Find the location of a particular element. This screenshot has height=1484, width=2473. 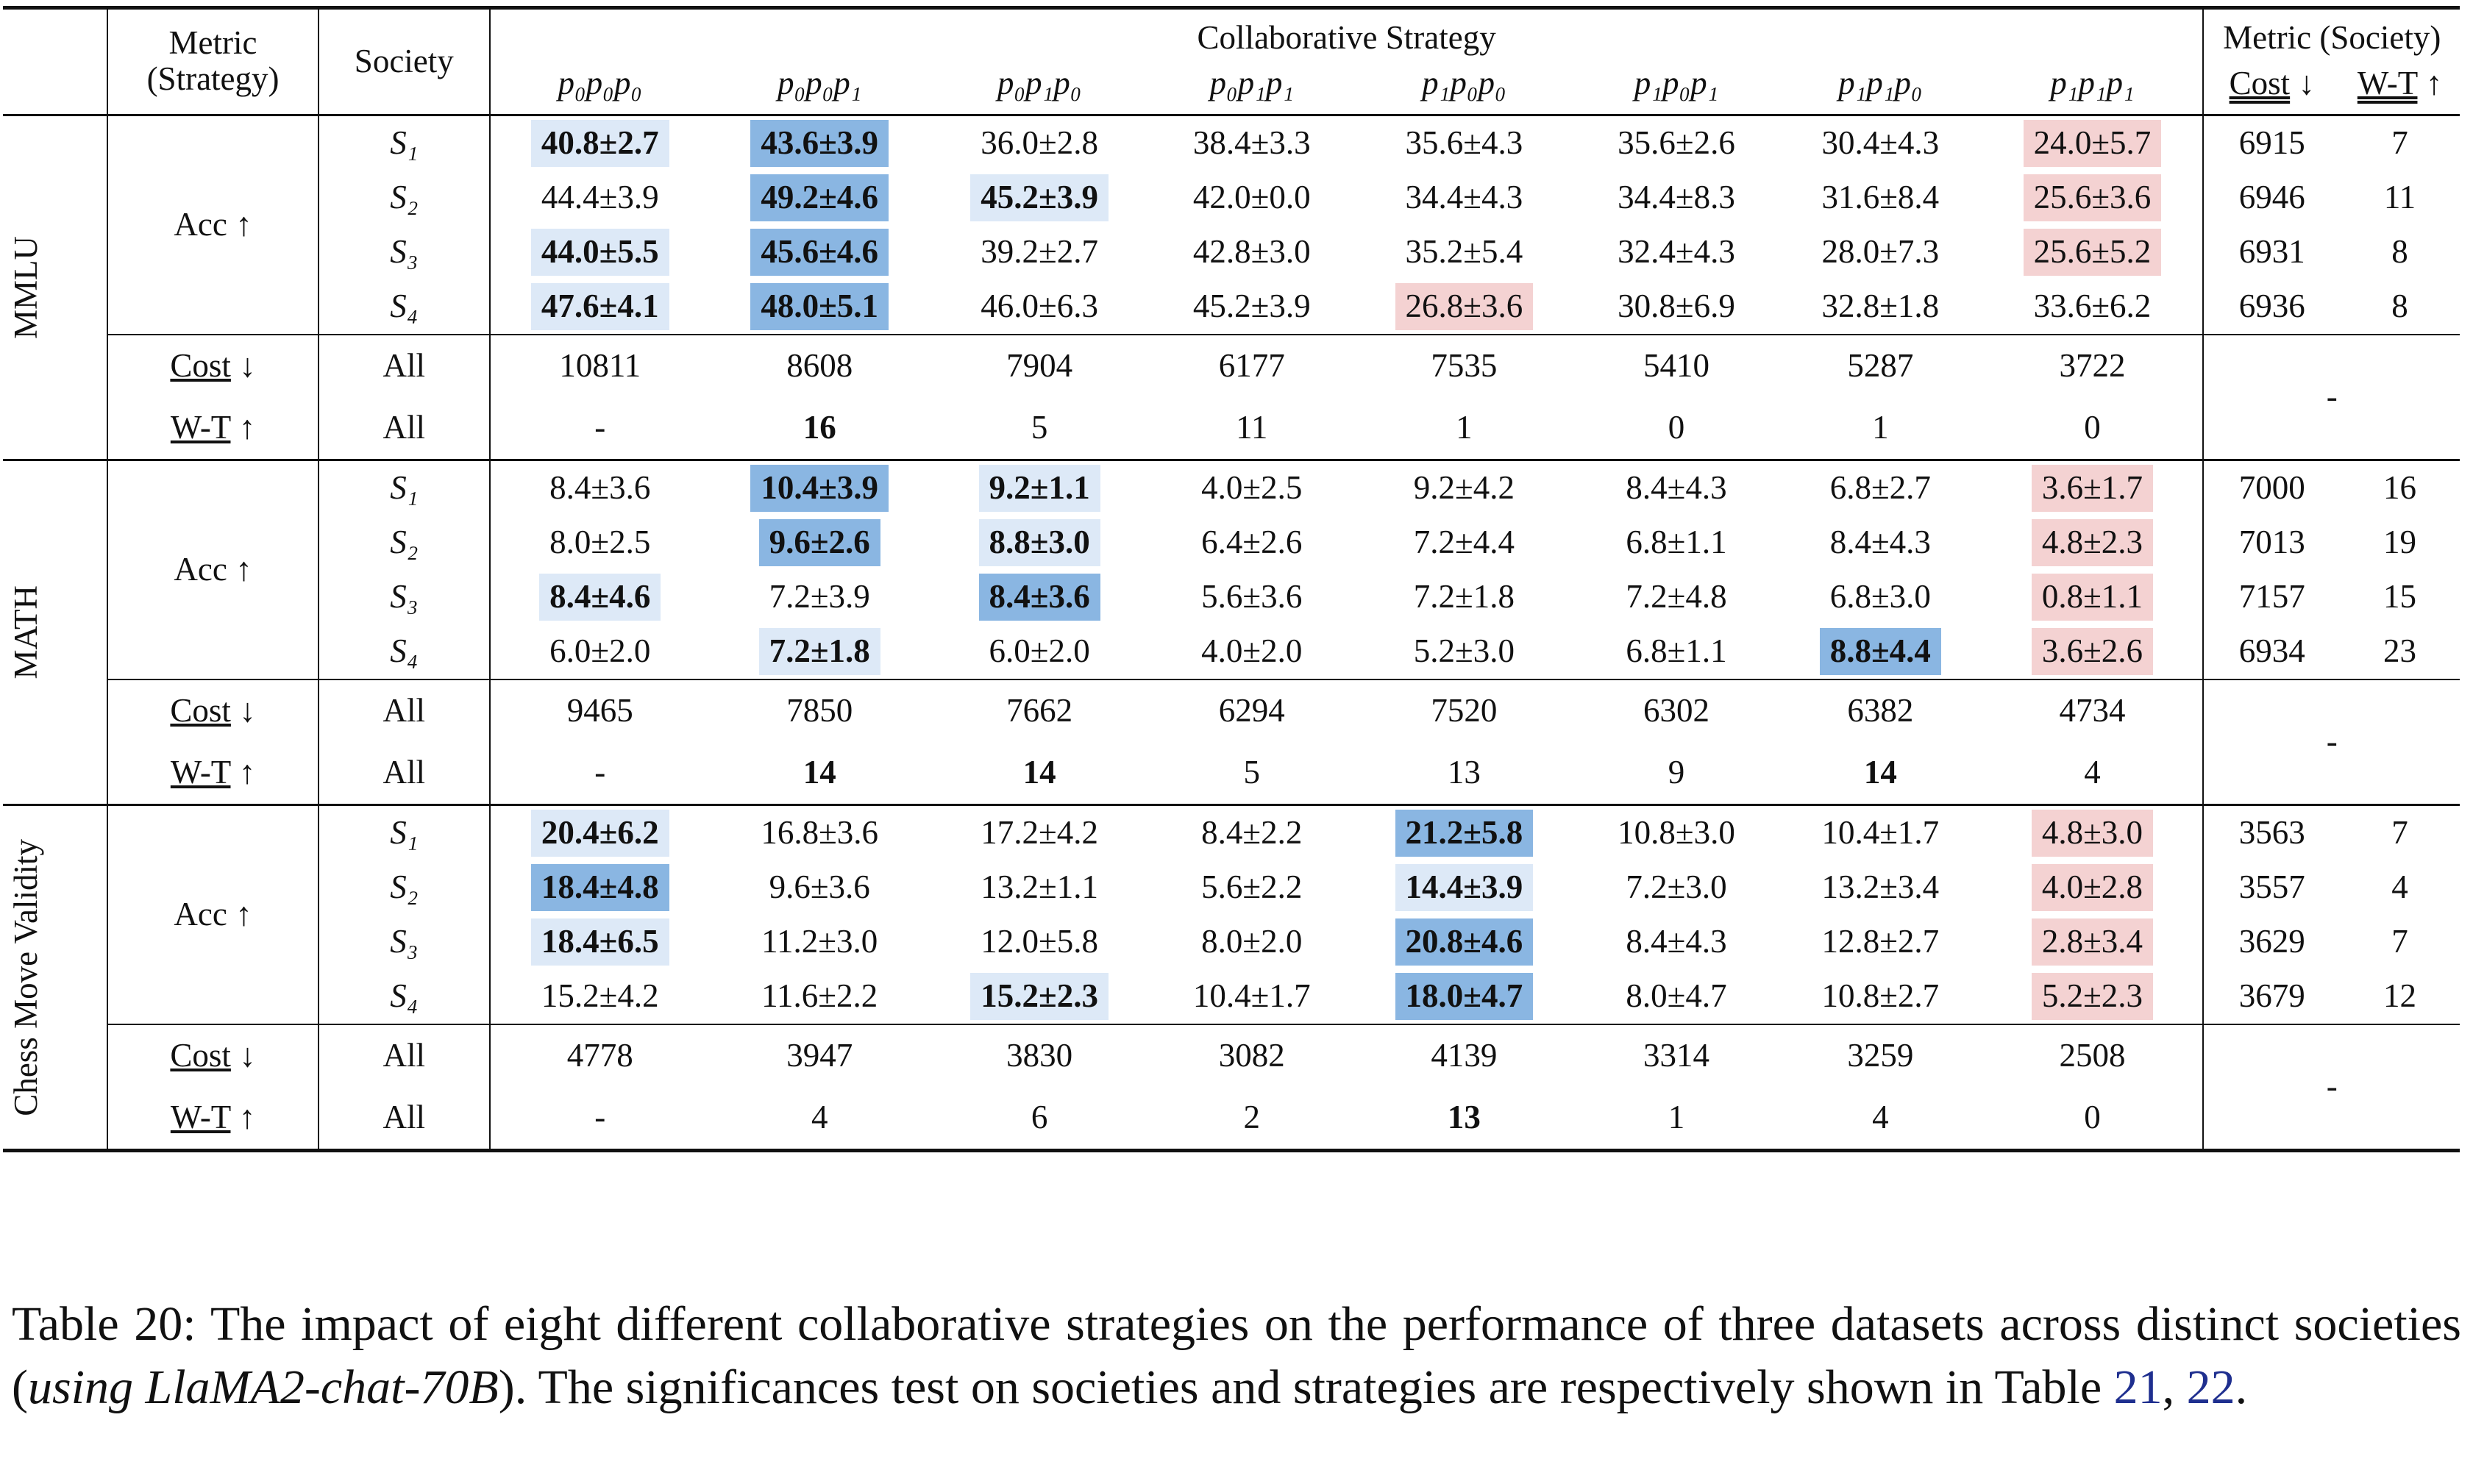

acc-cell: 33.6±6.2 is located at coordinates (2093, 307).